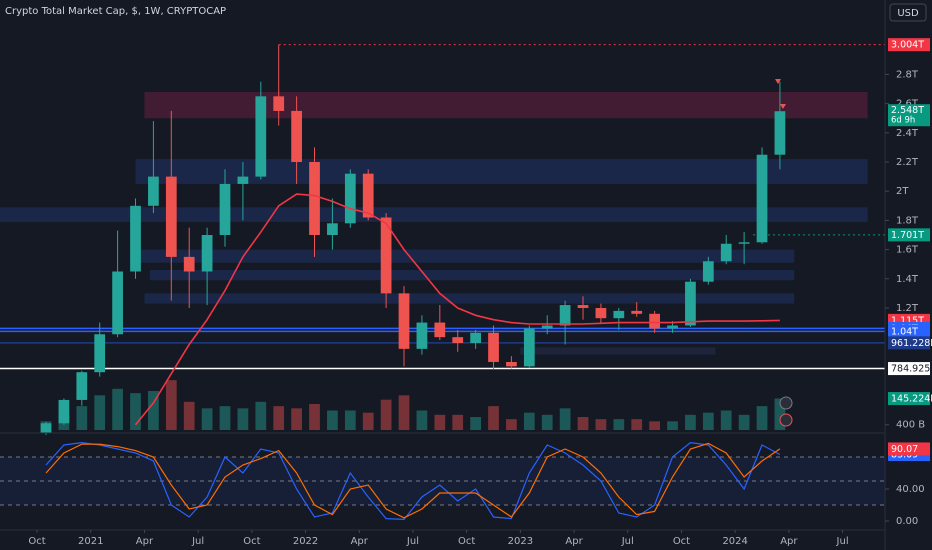 The width and height of the screenshot is (932, 550). What do you see at coordinates (907, 308) in the screenshot?
I see `y-tick-label: 1.2T` at bounding box center [907, 308].